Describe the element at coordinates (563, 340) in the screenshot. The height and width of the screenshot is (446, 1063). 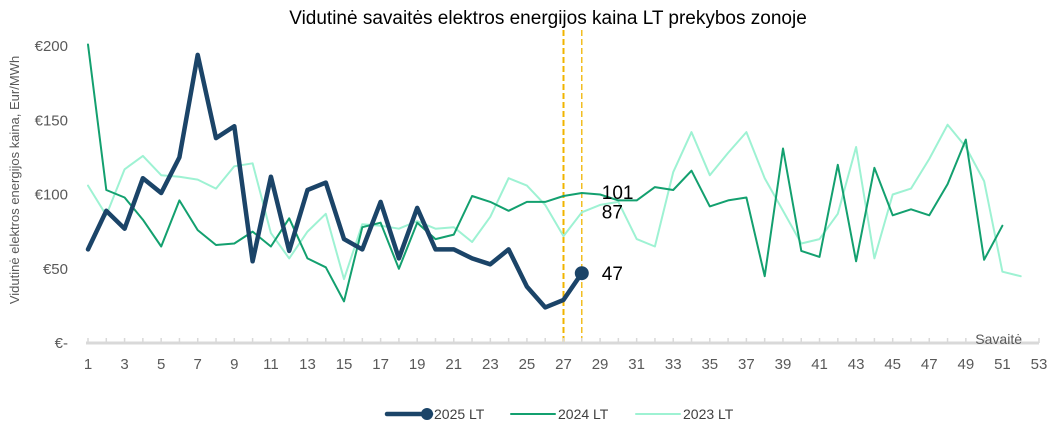
I see `x-axis-minor-ticks` at that location.